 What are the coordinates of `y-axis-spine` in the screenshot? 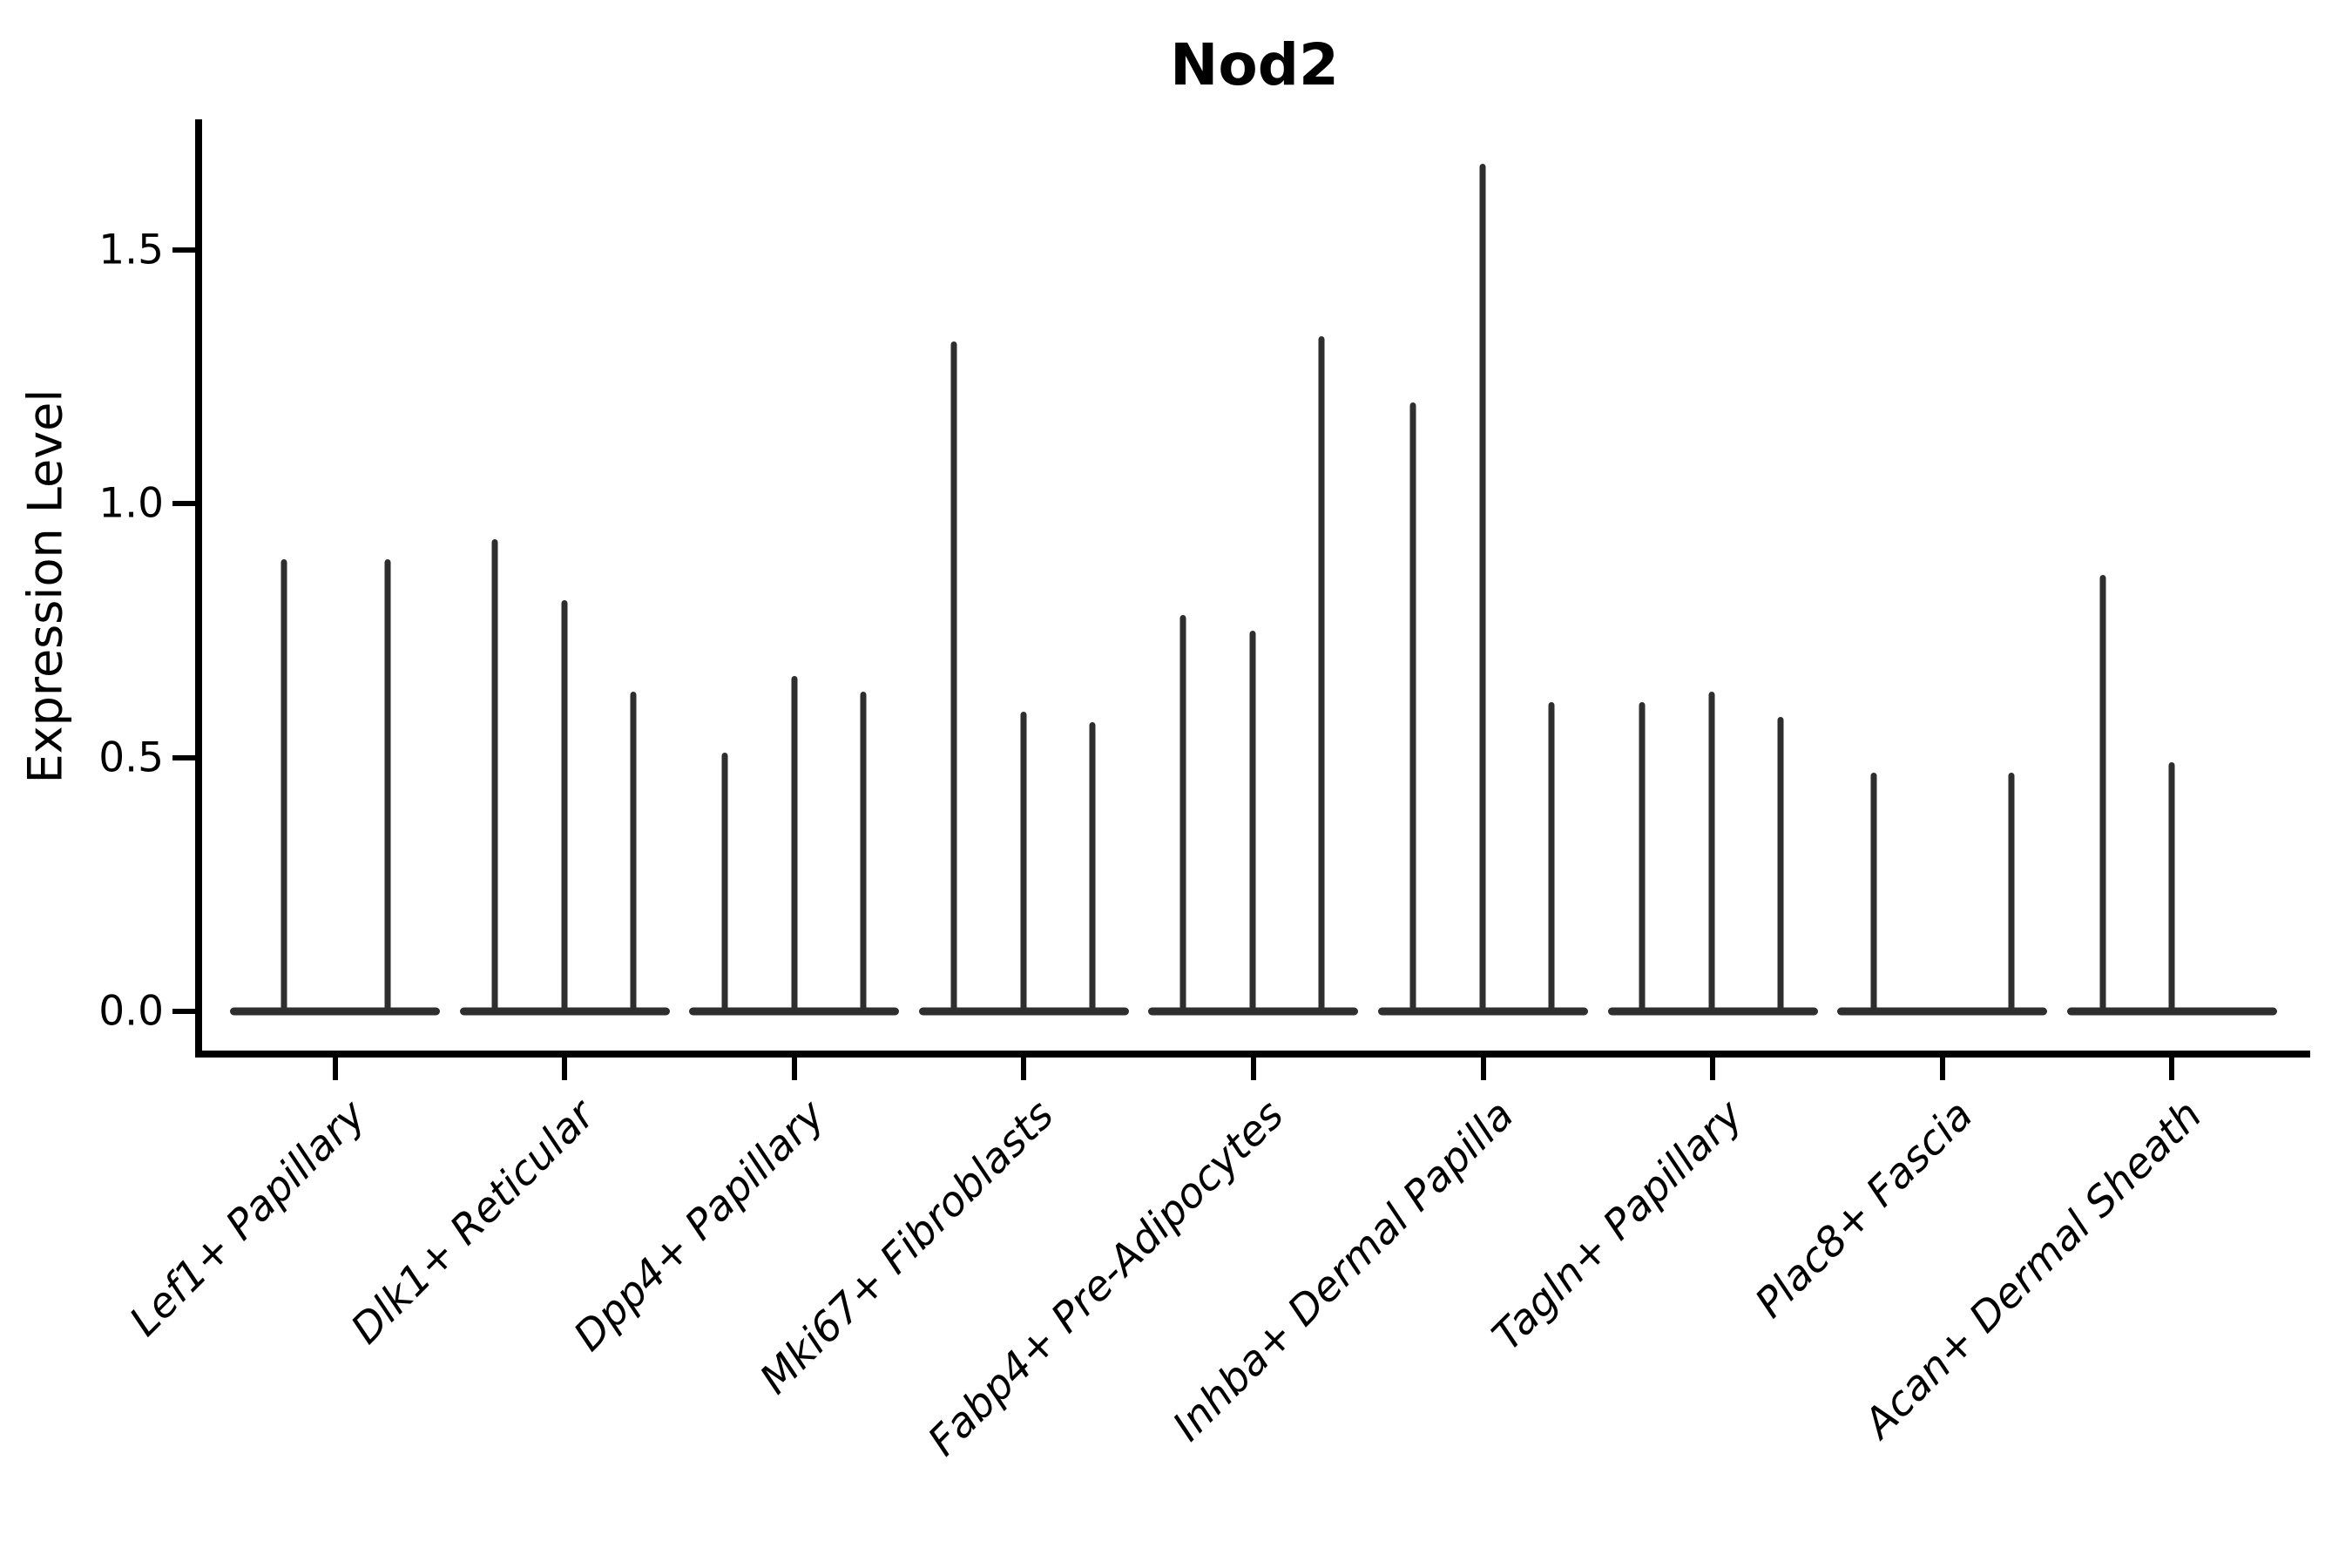 It's located at (198, 588).